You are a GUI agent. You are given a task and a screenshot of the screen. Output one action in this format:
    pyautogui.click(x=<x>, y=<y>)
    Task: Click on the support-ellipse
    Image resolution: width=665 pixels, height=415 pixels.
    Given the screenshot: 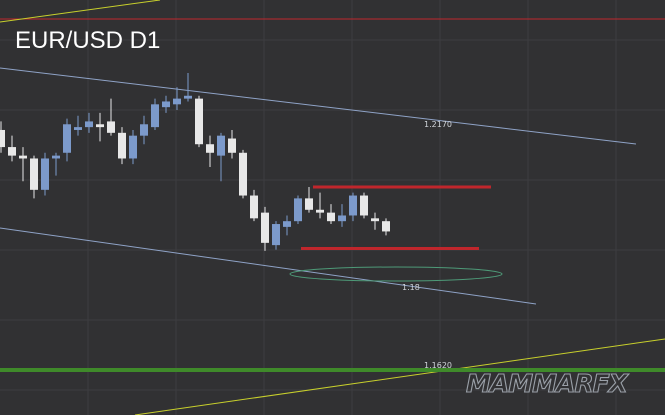 What is the action you would take?
    pyautogui.click(x=396, y=274)
    